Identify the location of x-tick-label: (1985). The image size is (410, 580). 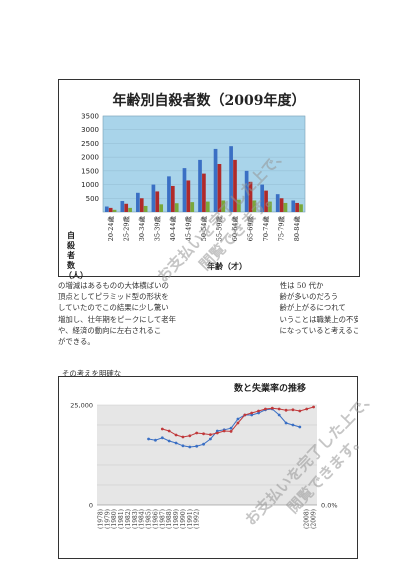
(149, 519).